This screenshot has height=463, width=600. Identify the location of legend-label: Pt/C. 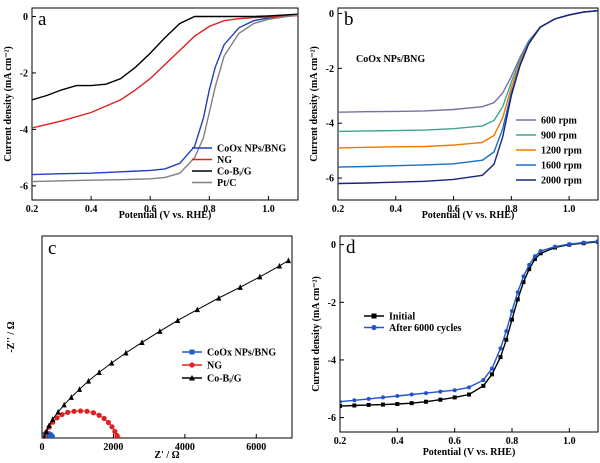
(226, 183).